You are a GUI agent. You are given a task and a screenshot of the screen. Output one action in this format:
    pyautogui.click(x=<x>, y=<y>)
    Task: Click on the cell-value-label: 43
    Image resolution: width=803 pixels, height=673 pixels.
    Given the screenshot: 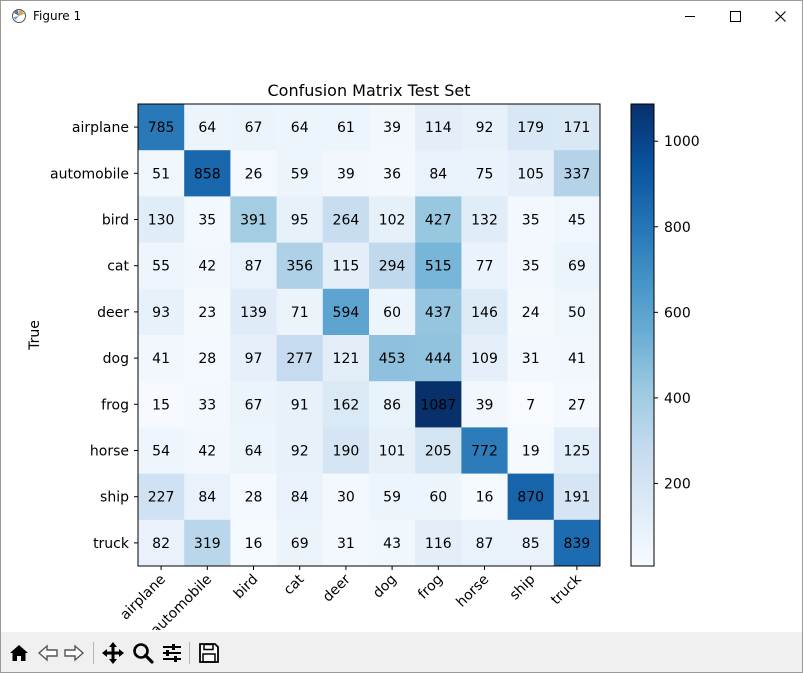 What is the action you would take?
    pyautogui.click(x=392, y=544)
    